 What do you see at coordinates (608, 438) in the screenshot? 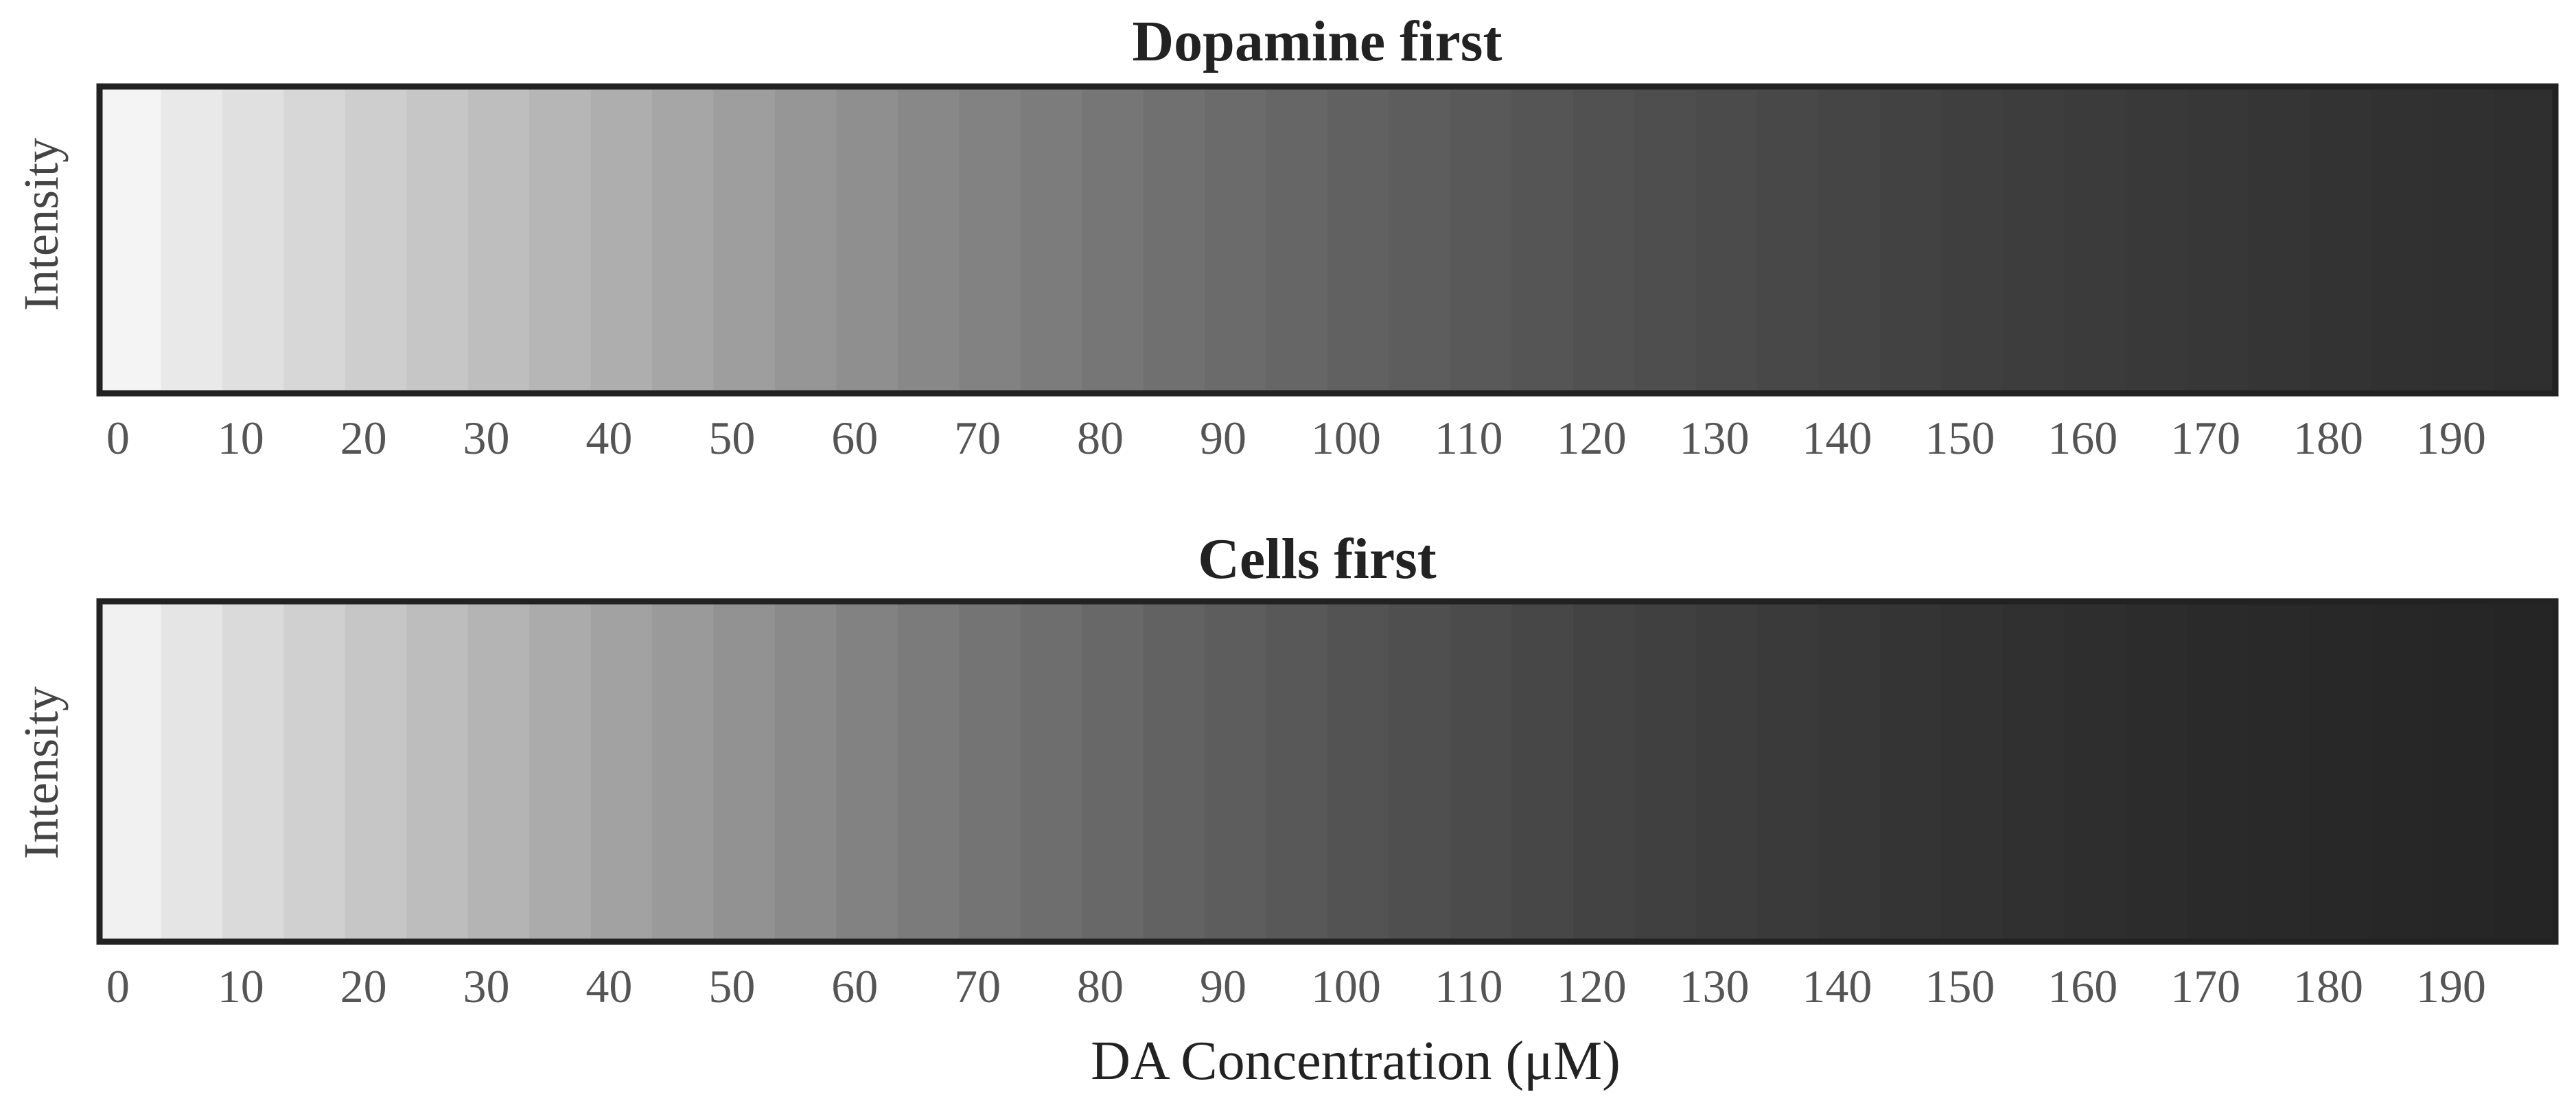
I see `x-tick-label: 40` at bounding box center [608, 438].